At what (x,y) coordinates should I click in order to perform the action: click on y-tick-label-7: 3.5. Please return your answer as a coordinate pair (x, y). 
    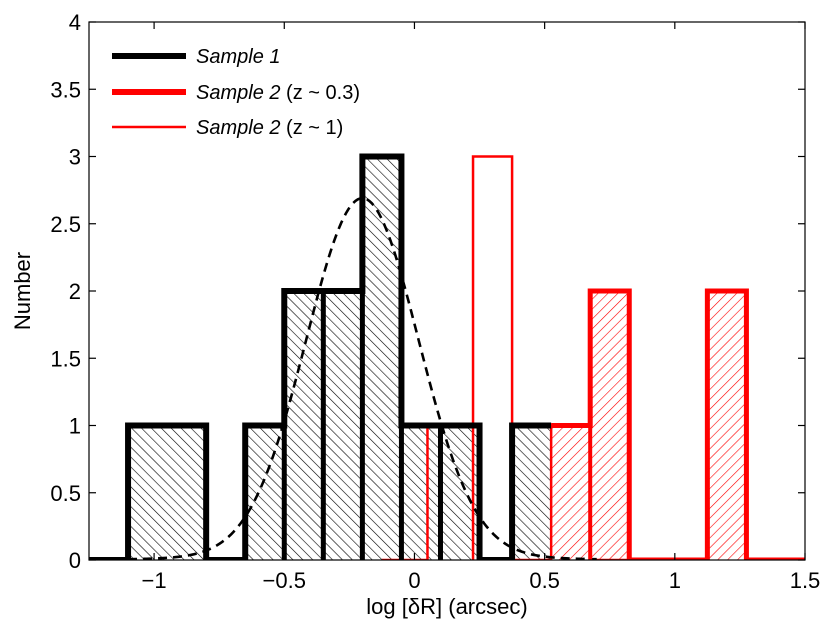
    Looking at the image, I should click on (65, 89).